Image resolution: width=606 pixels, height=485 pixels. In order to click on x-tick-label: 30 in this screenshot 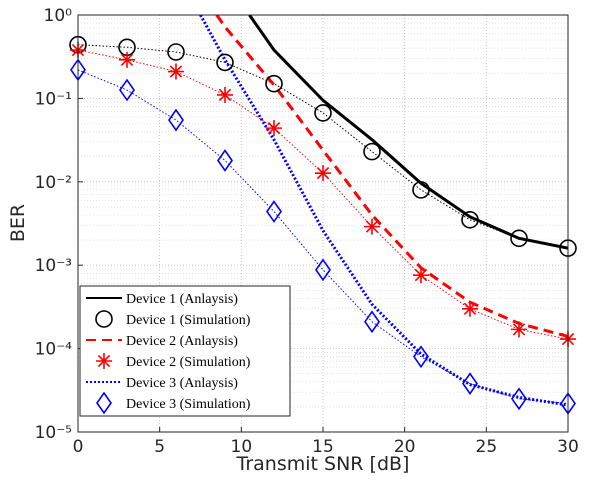, I will do `click(568, 447)`.